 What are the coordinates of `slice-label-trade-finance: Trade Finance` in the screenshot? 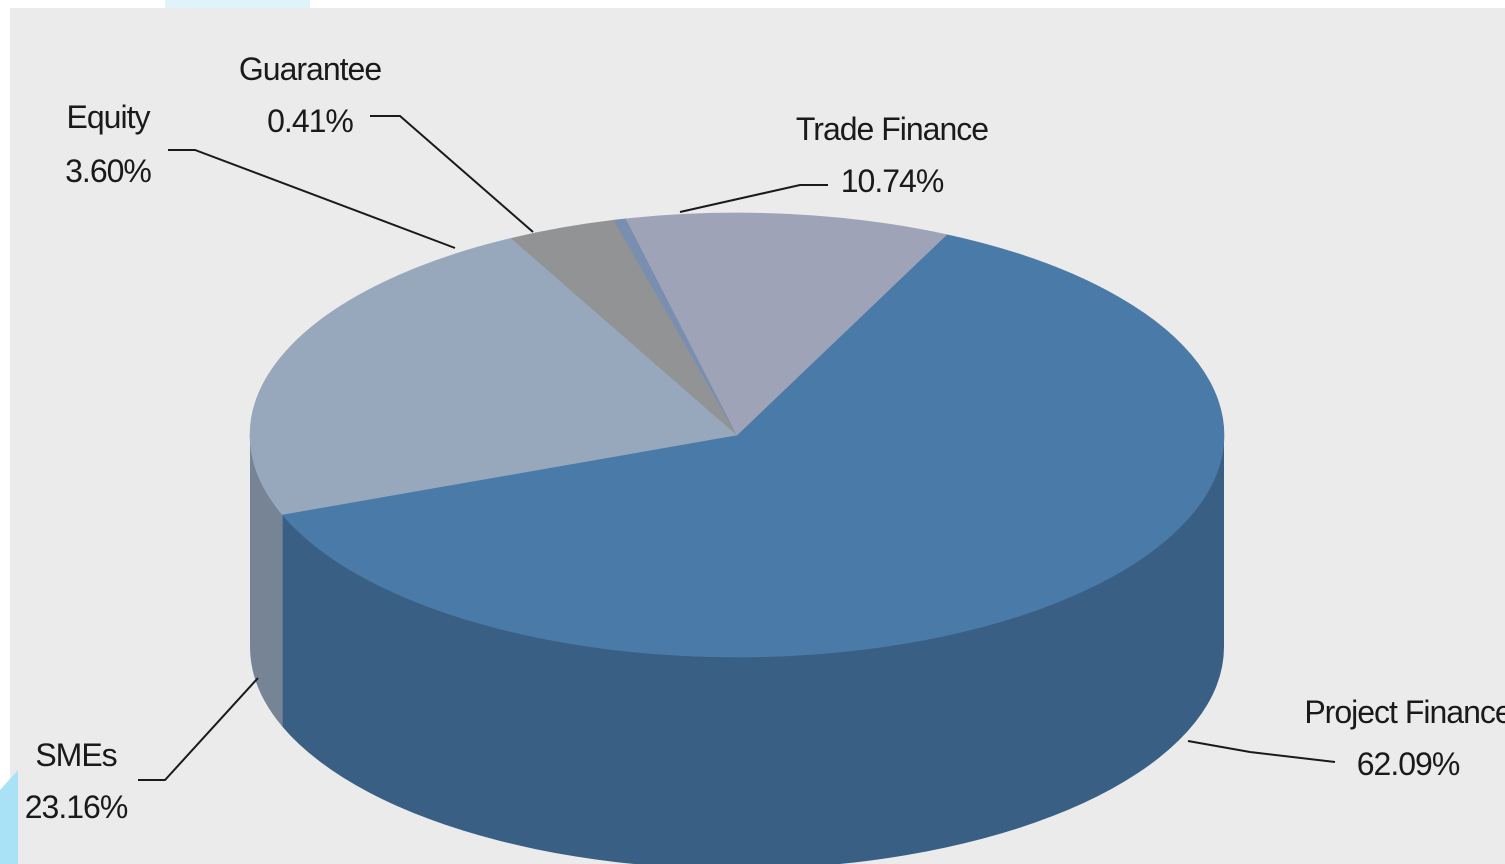 It's located at (892, 129).